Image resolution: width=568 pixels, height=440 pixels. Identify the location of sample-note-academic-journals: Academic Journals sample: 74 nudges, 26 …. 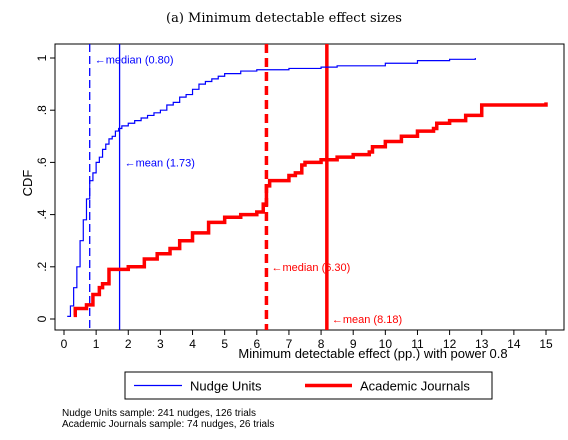
(168, 424).